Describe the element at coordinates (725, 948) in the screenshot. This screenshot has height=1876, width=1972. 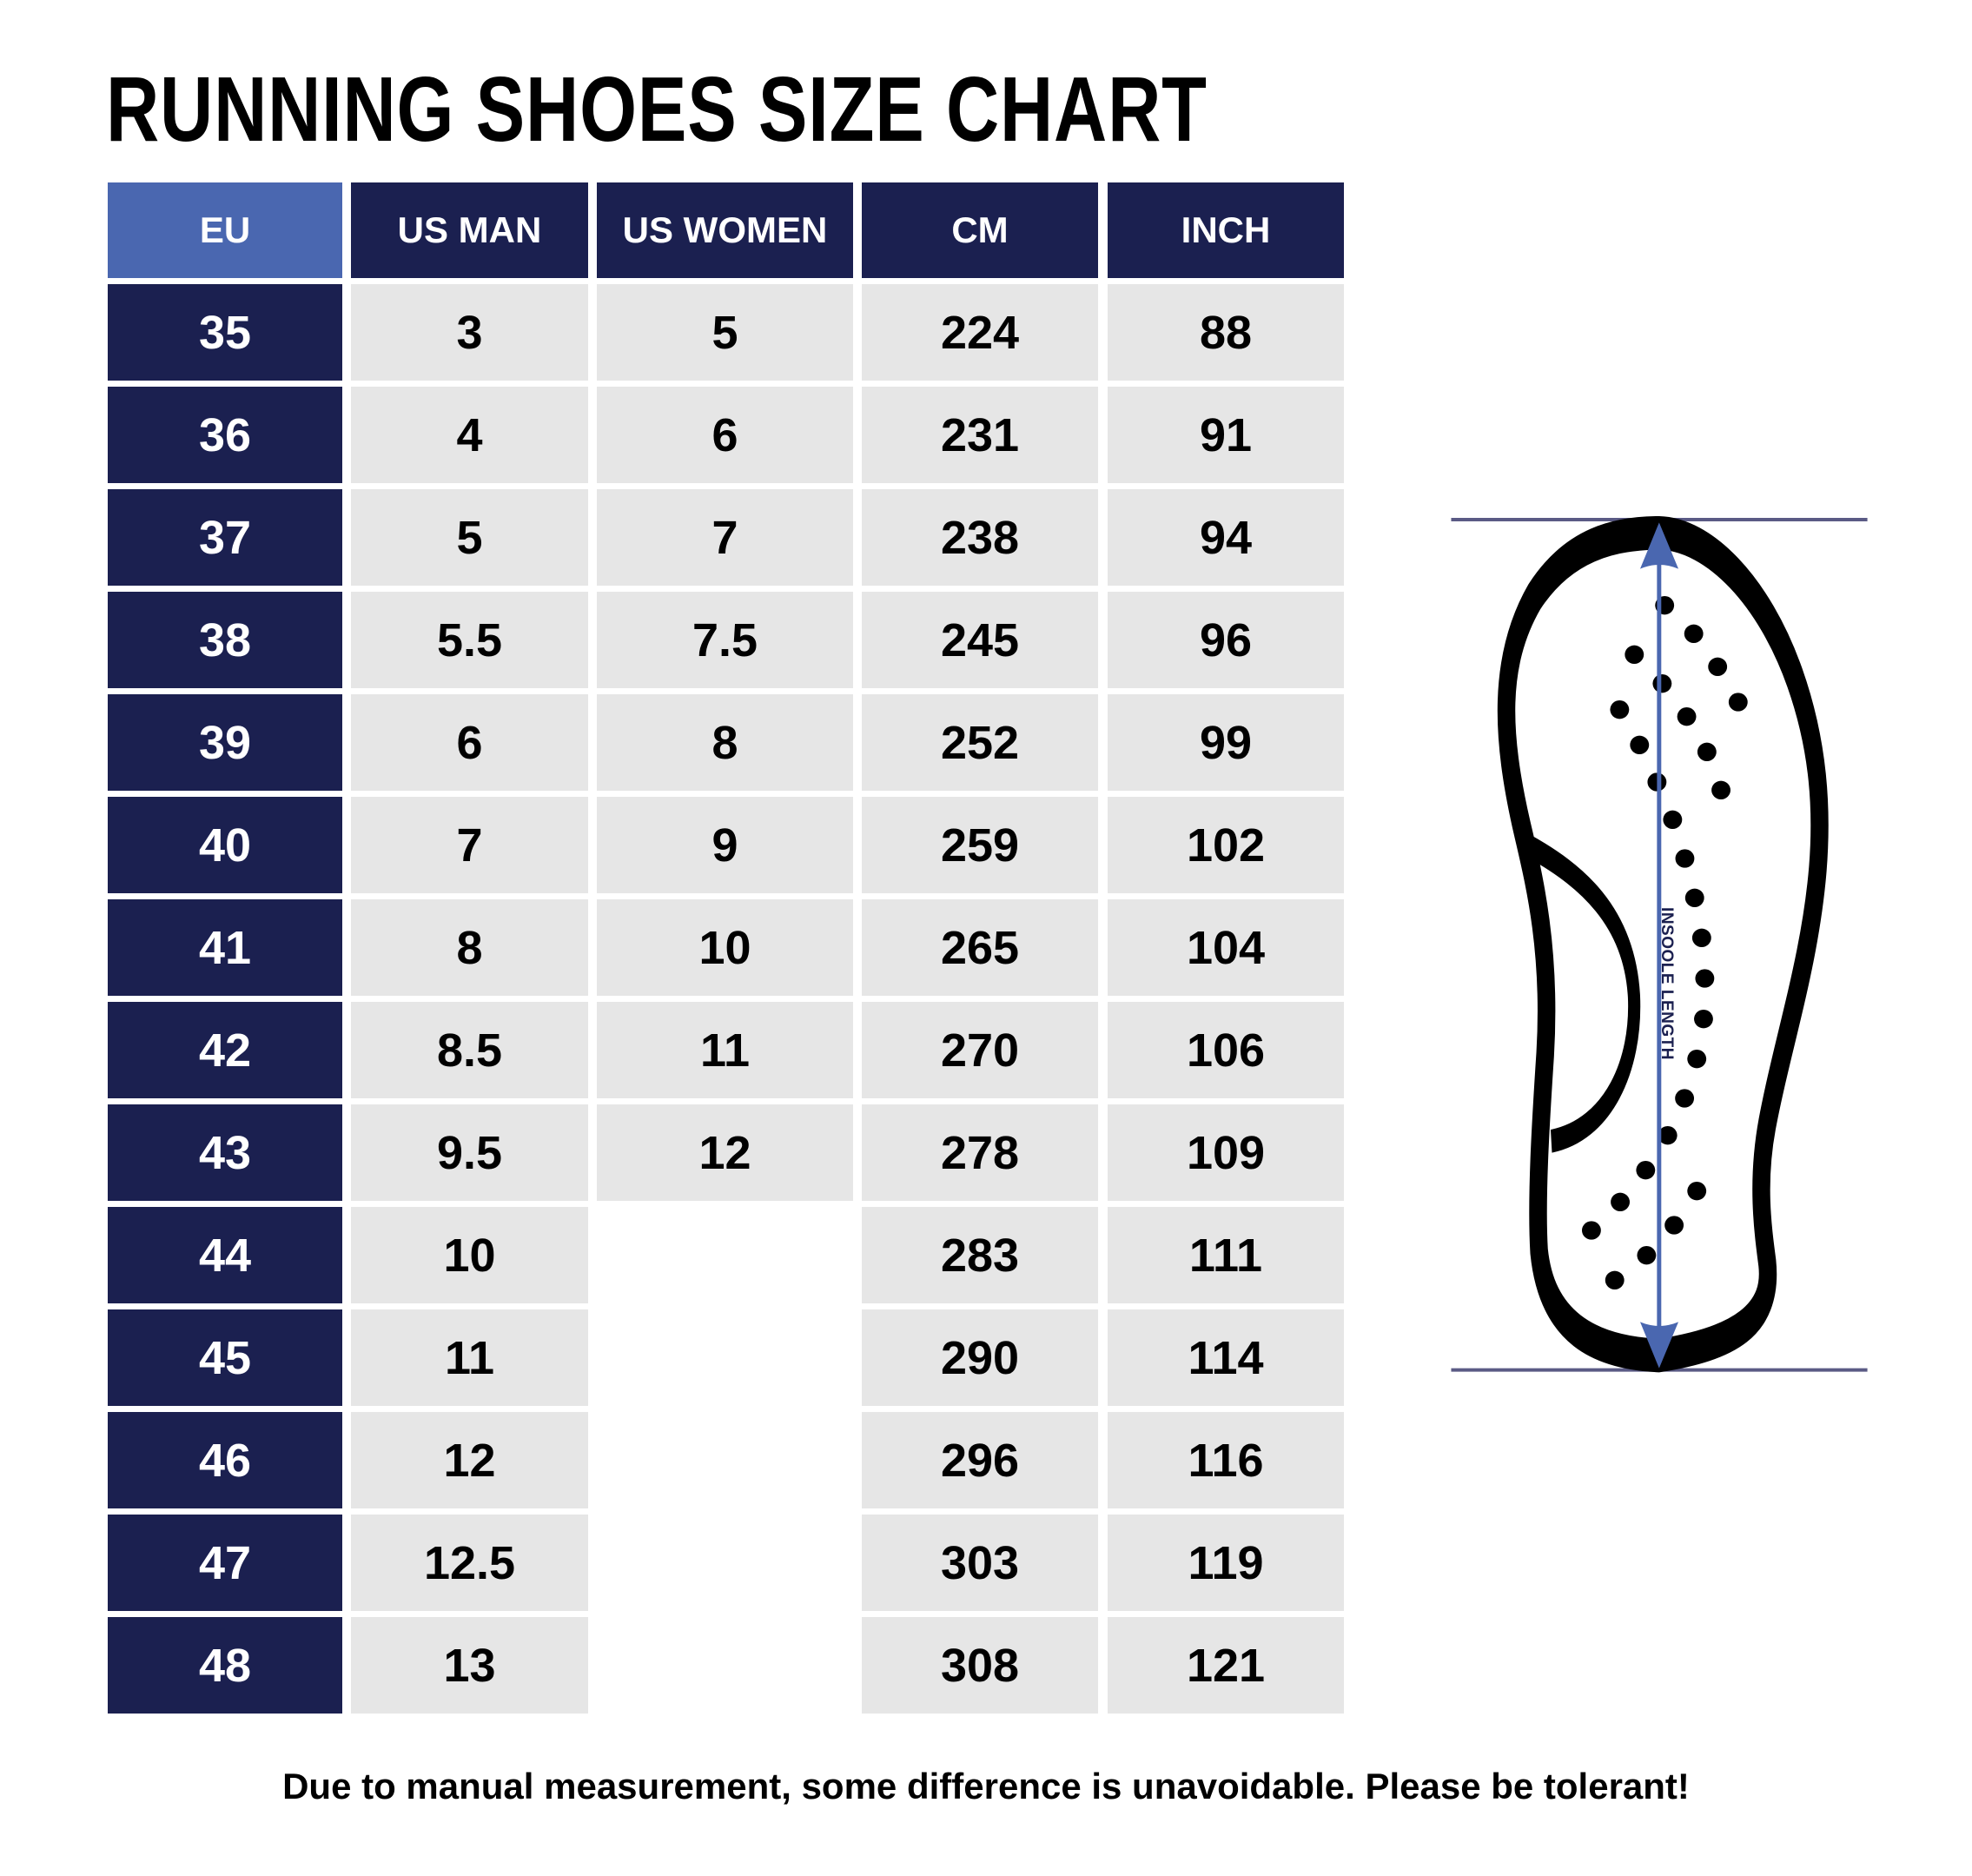
I see `cell-us-women: 10` at that location.